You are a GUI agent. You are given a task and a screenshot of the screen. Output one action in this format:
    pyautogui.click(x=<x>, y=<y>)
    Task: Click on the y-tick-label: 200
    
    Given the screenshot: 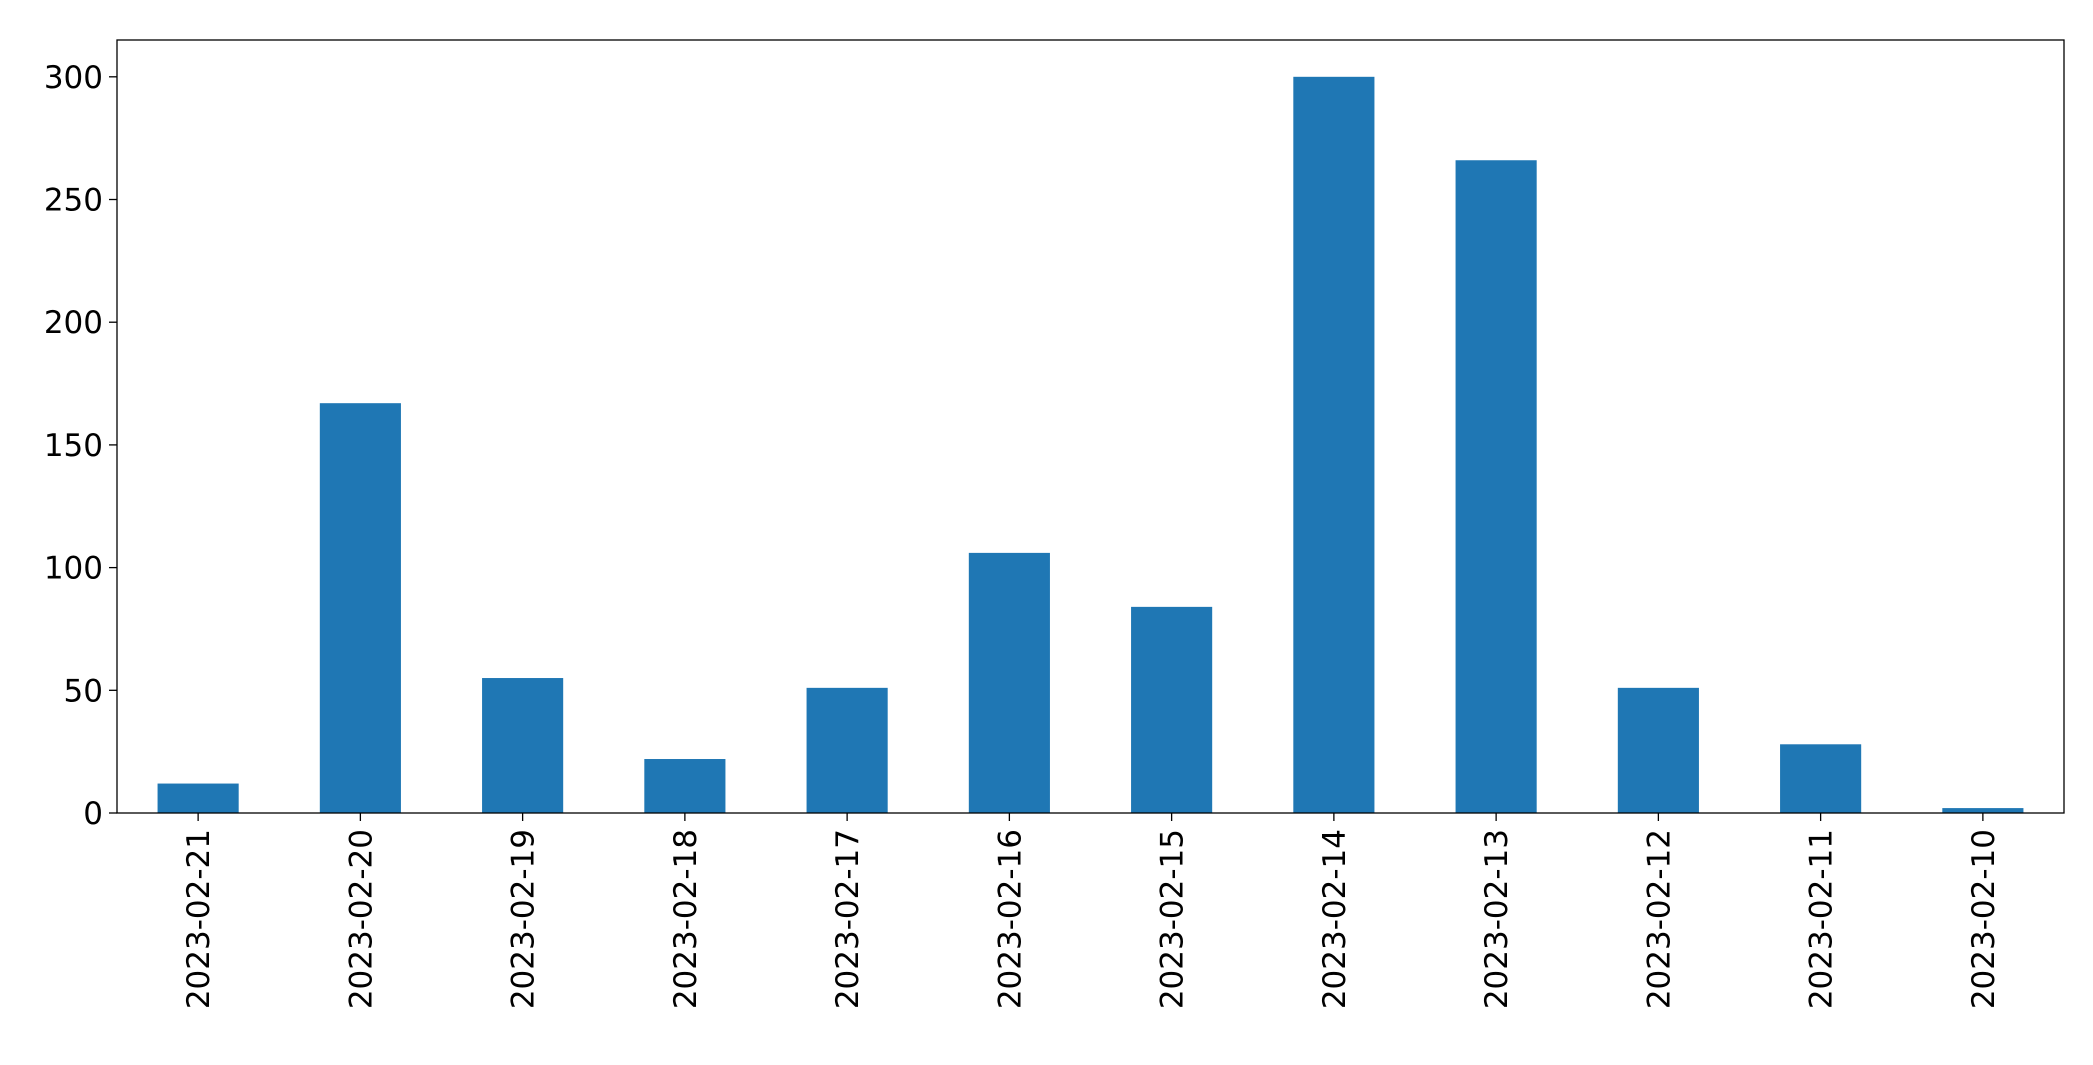 What is the action you would take?
    pyautogui.click(x=73, y=323)
    